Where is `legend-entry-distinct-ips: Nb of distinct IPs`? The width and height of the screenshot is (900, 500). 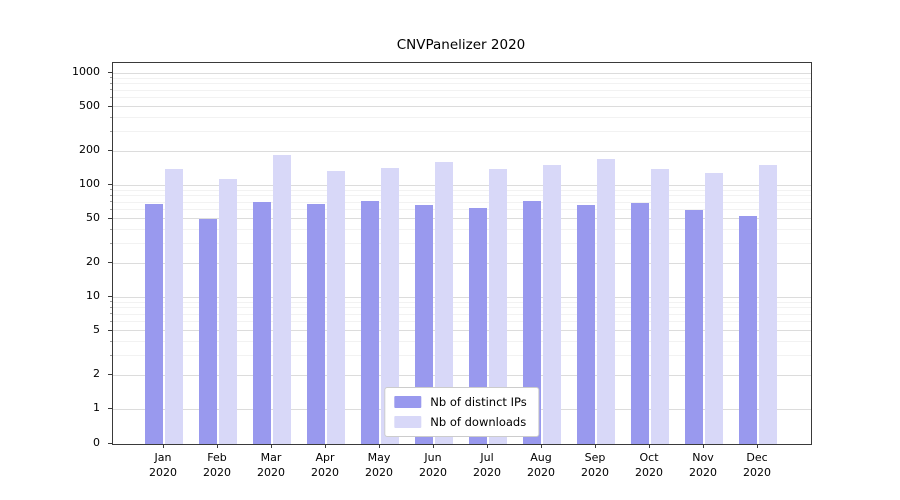
legend-entry-distinct-ips: Nb of distinct IPs is located at coordinates (460, 402).